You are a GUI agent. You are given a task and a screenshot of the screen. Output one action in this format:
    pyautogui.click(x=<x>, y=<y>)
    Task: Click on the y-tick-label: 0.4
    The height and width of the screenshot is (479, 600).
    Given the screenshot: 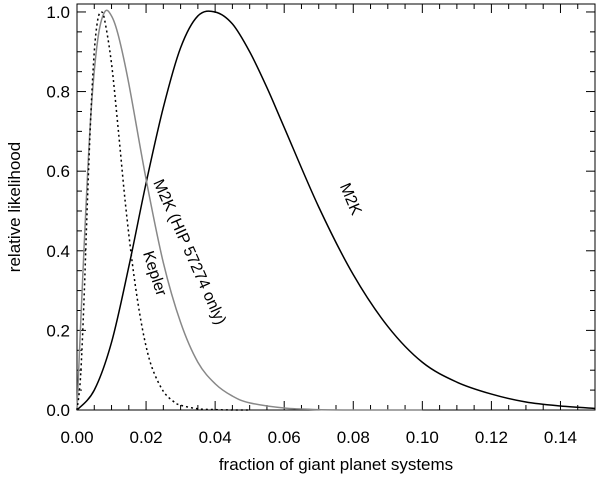 What is the action you would take?
    pyautogui.click(x=58, y=251)
    